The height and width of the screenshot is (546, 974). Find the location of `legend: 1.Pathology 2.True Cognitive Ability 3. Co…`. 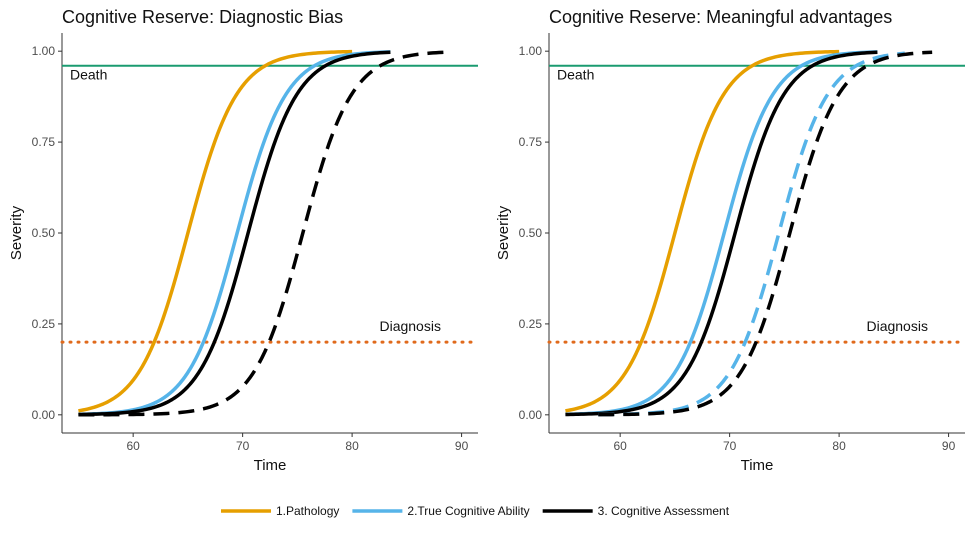

legend: 1.Pathology 2.True Cognitive Ability 3. Co… is located at coordinates (475, 511).